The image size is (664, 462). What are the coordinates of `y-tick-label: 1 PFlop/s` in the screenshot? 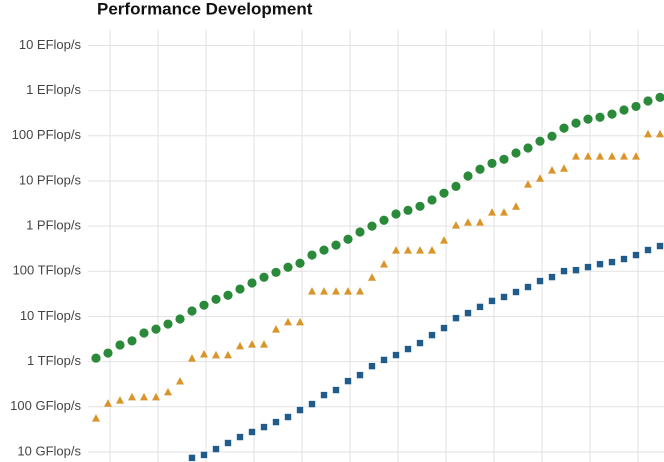 It's located at (53, 225).